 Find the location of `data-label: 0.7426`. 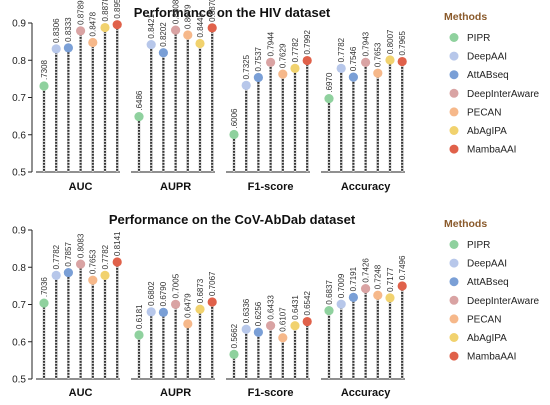

data-label: 0.7426 is located at coordinates (365, 270).